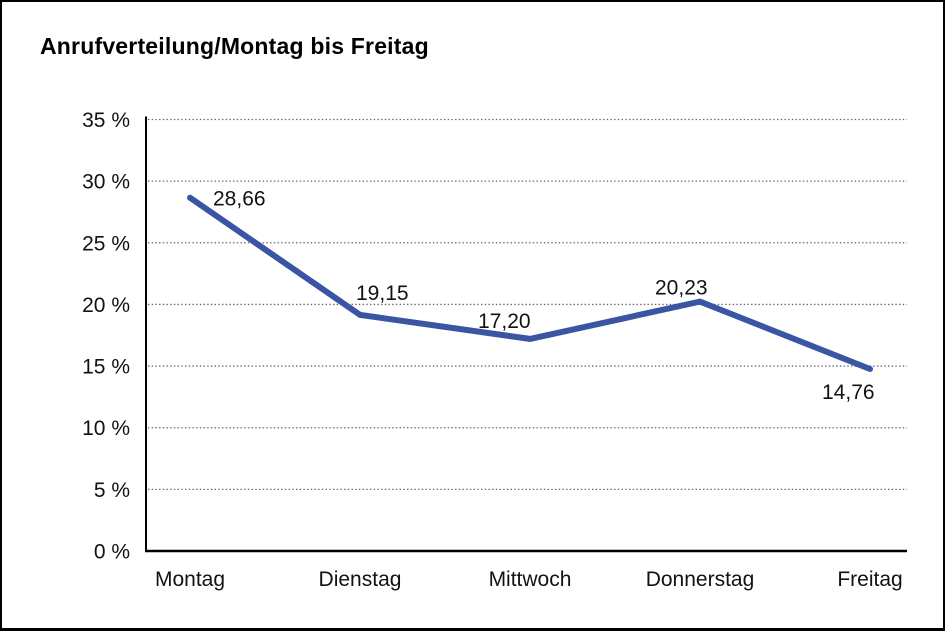 The height and width of the screenshot is (631, 945). What do you see at coordinates (382, 293) in the screenshot?
I see `data-point-label: 19,15` at bounding box center [382, 293].